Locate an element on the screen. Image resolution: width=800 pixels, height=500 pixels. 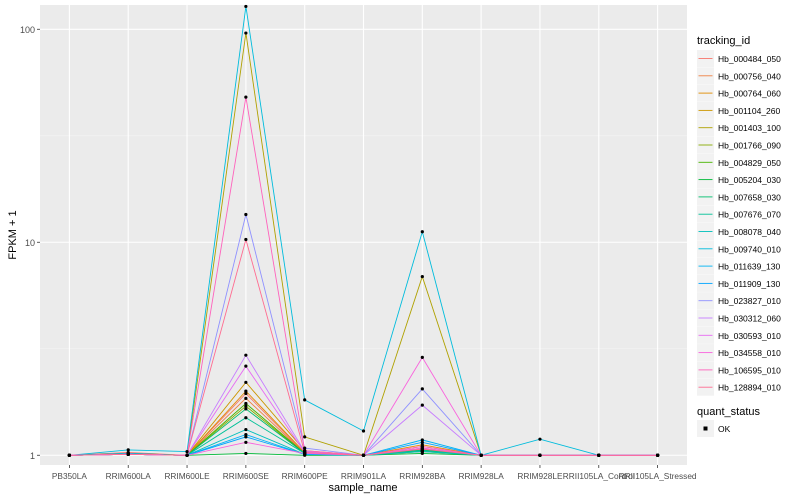
x-tick-label: RRIM600LE is located at coordinates (187, 476).